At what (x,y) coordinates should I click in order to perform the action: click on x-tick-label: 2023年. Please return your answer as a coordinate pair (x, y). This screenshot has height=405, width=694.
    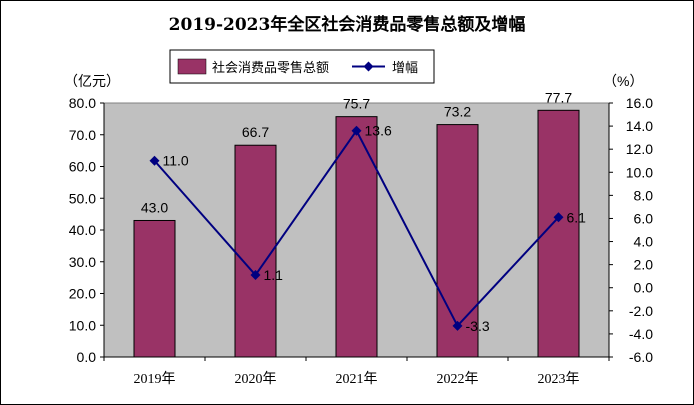
    Looking at the image, I should click on (559, 379).